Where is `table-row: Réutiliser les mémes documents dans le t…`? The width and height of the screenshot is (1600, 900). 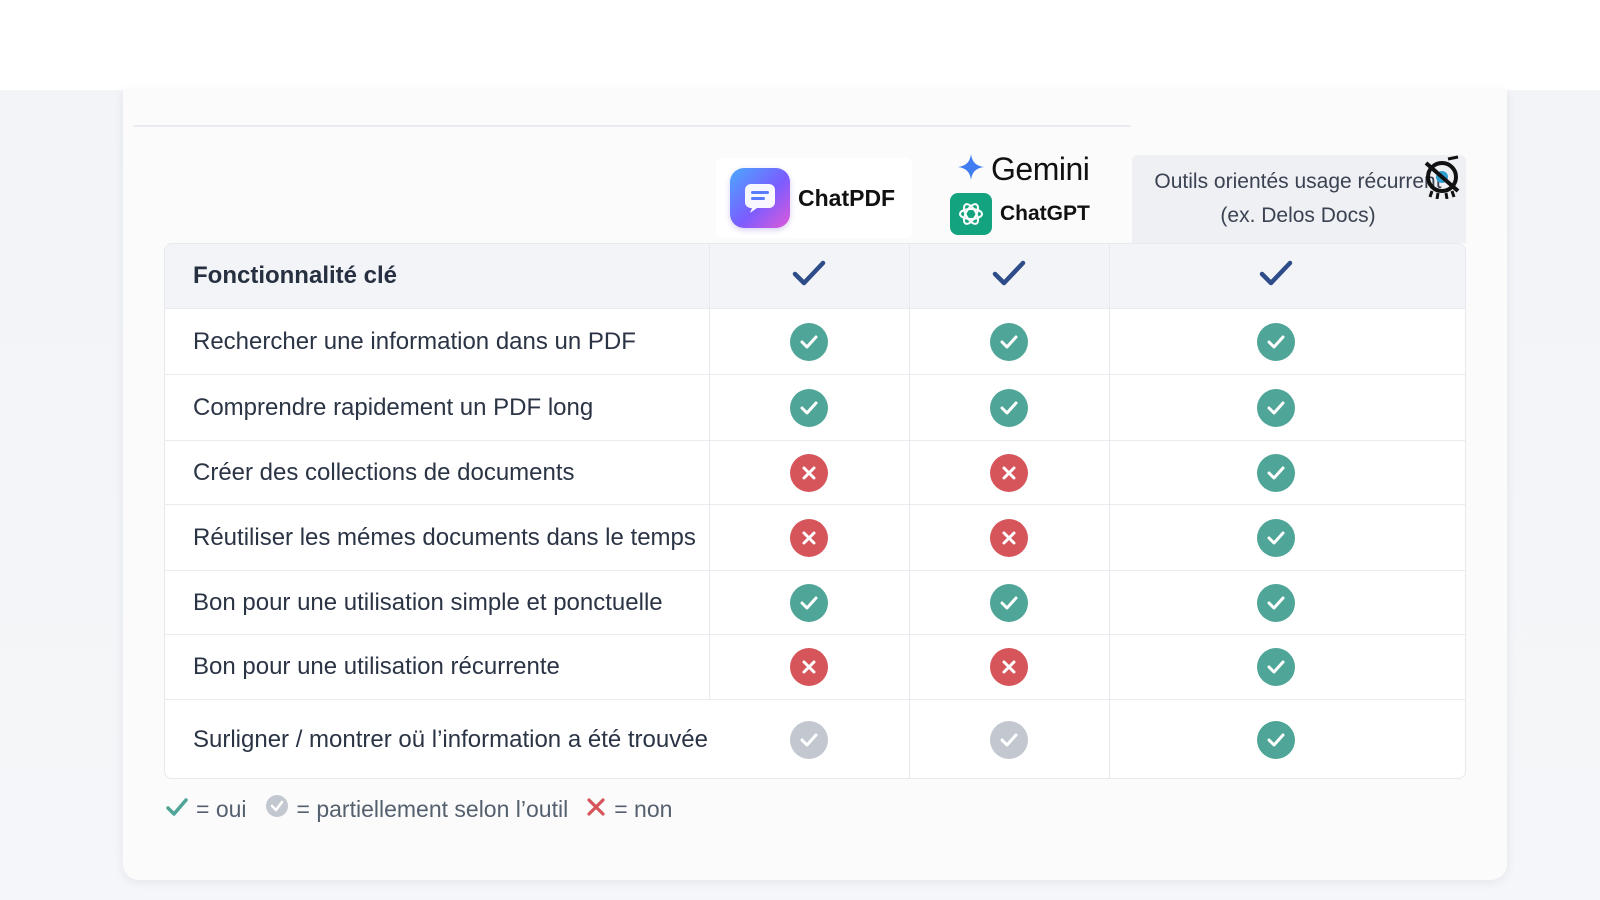 table-row: Réutiliser les mémes documents dans le t… is located at coordinates (815, 537).